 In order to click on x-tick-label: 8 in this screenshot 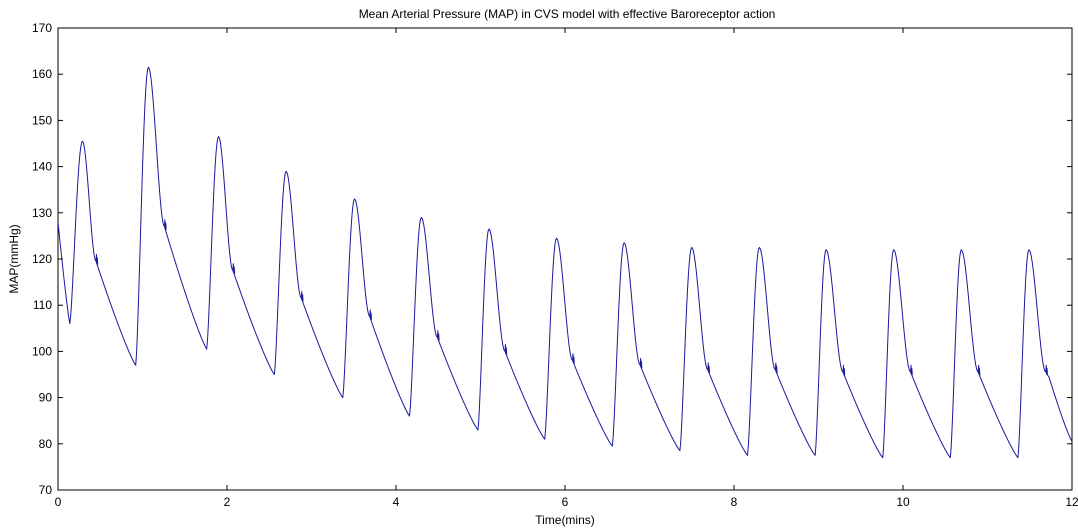, I will do `click(734, 502)`.